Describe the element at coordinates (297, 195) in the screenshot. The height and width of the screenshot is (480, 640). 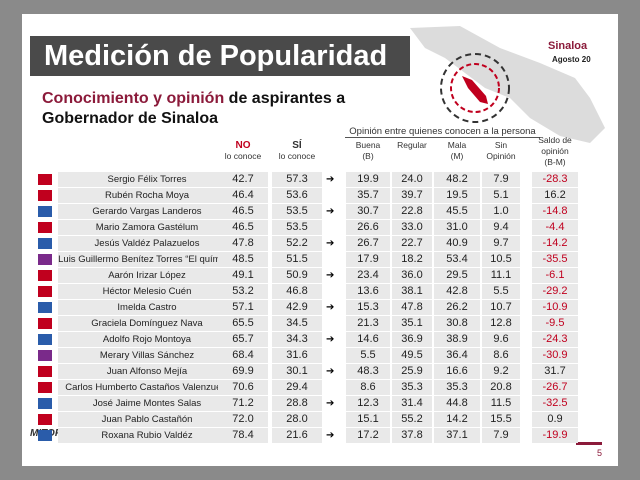
I see `cell: 53.6` at that location.